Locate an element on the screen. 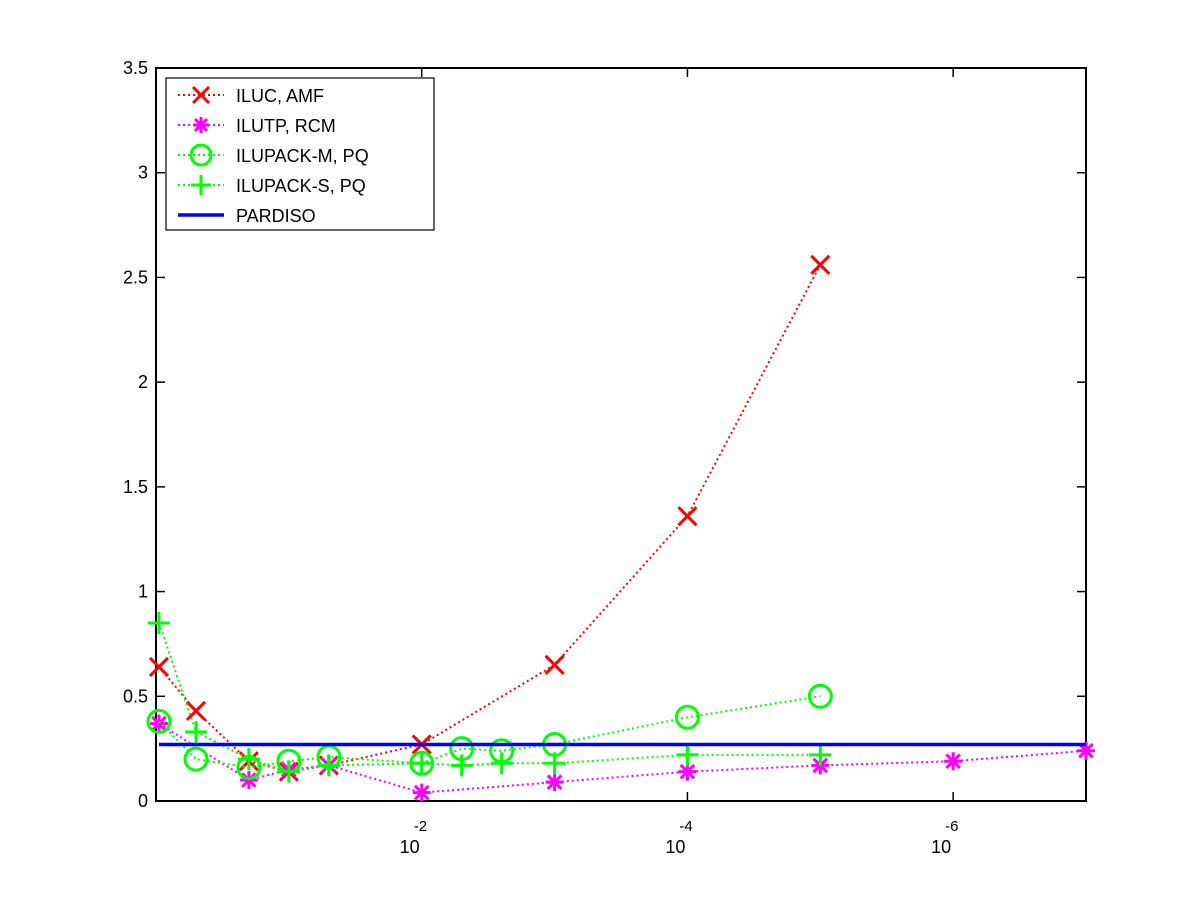 The height and width of the screenshot is (900, 1200). y-tick-label: 2 is located at coordinates (143, 382).